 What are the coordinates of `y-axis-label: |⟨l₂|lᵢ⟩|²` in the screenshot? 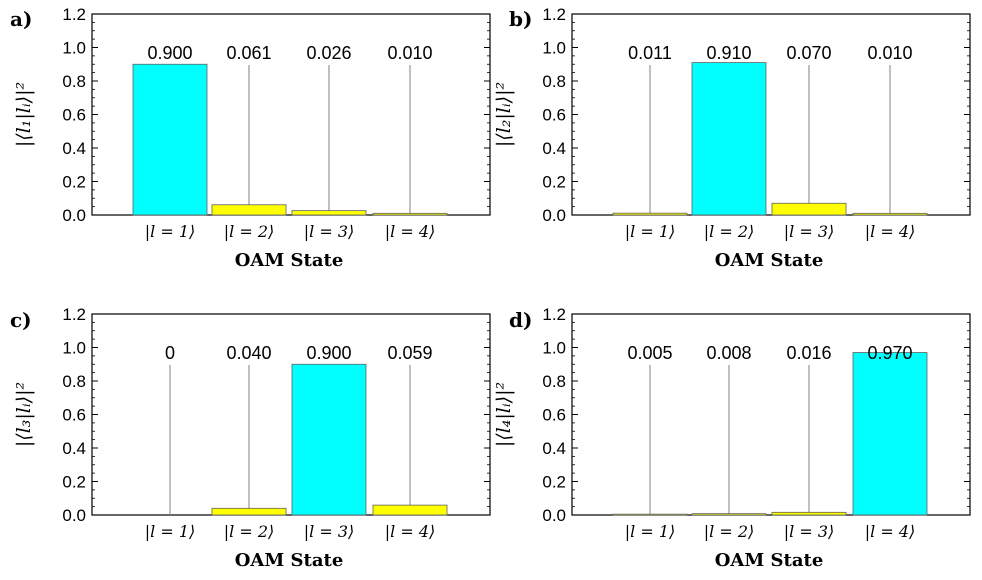 It's located at (504, 114).